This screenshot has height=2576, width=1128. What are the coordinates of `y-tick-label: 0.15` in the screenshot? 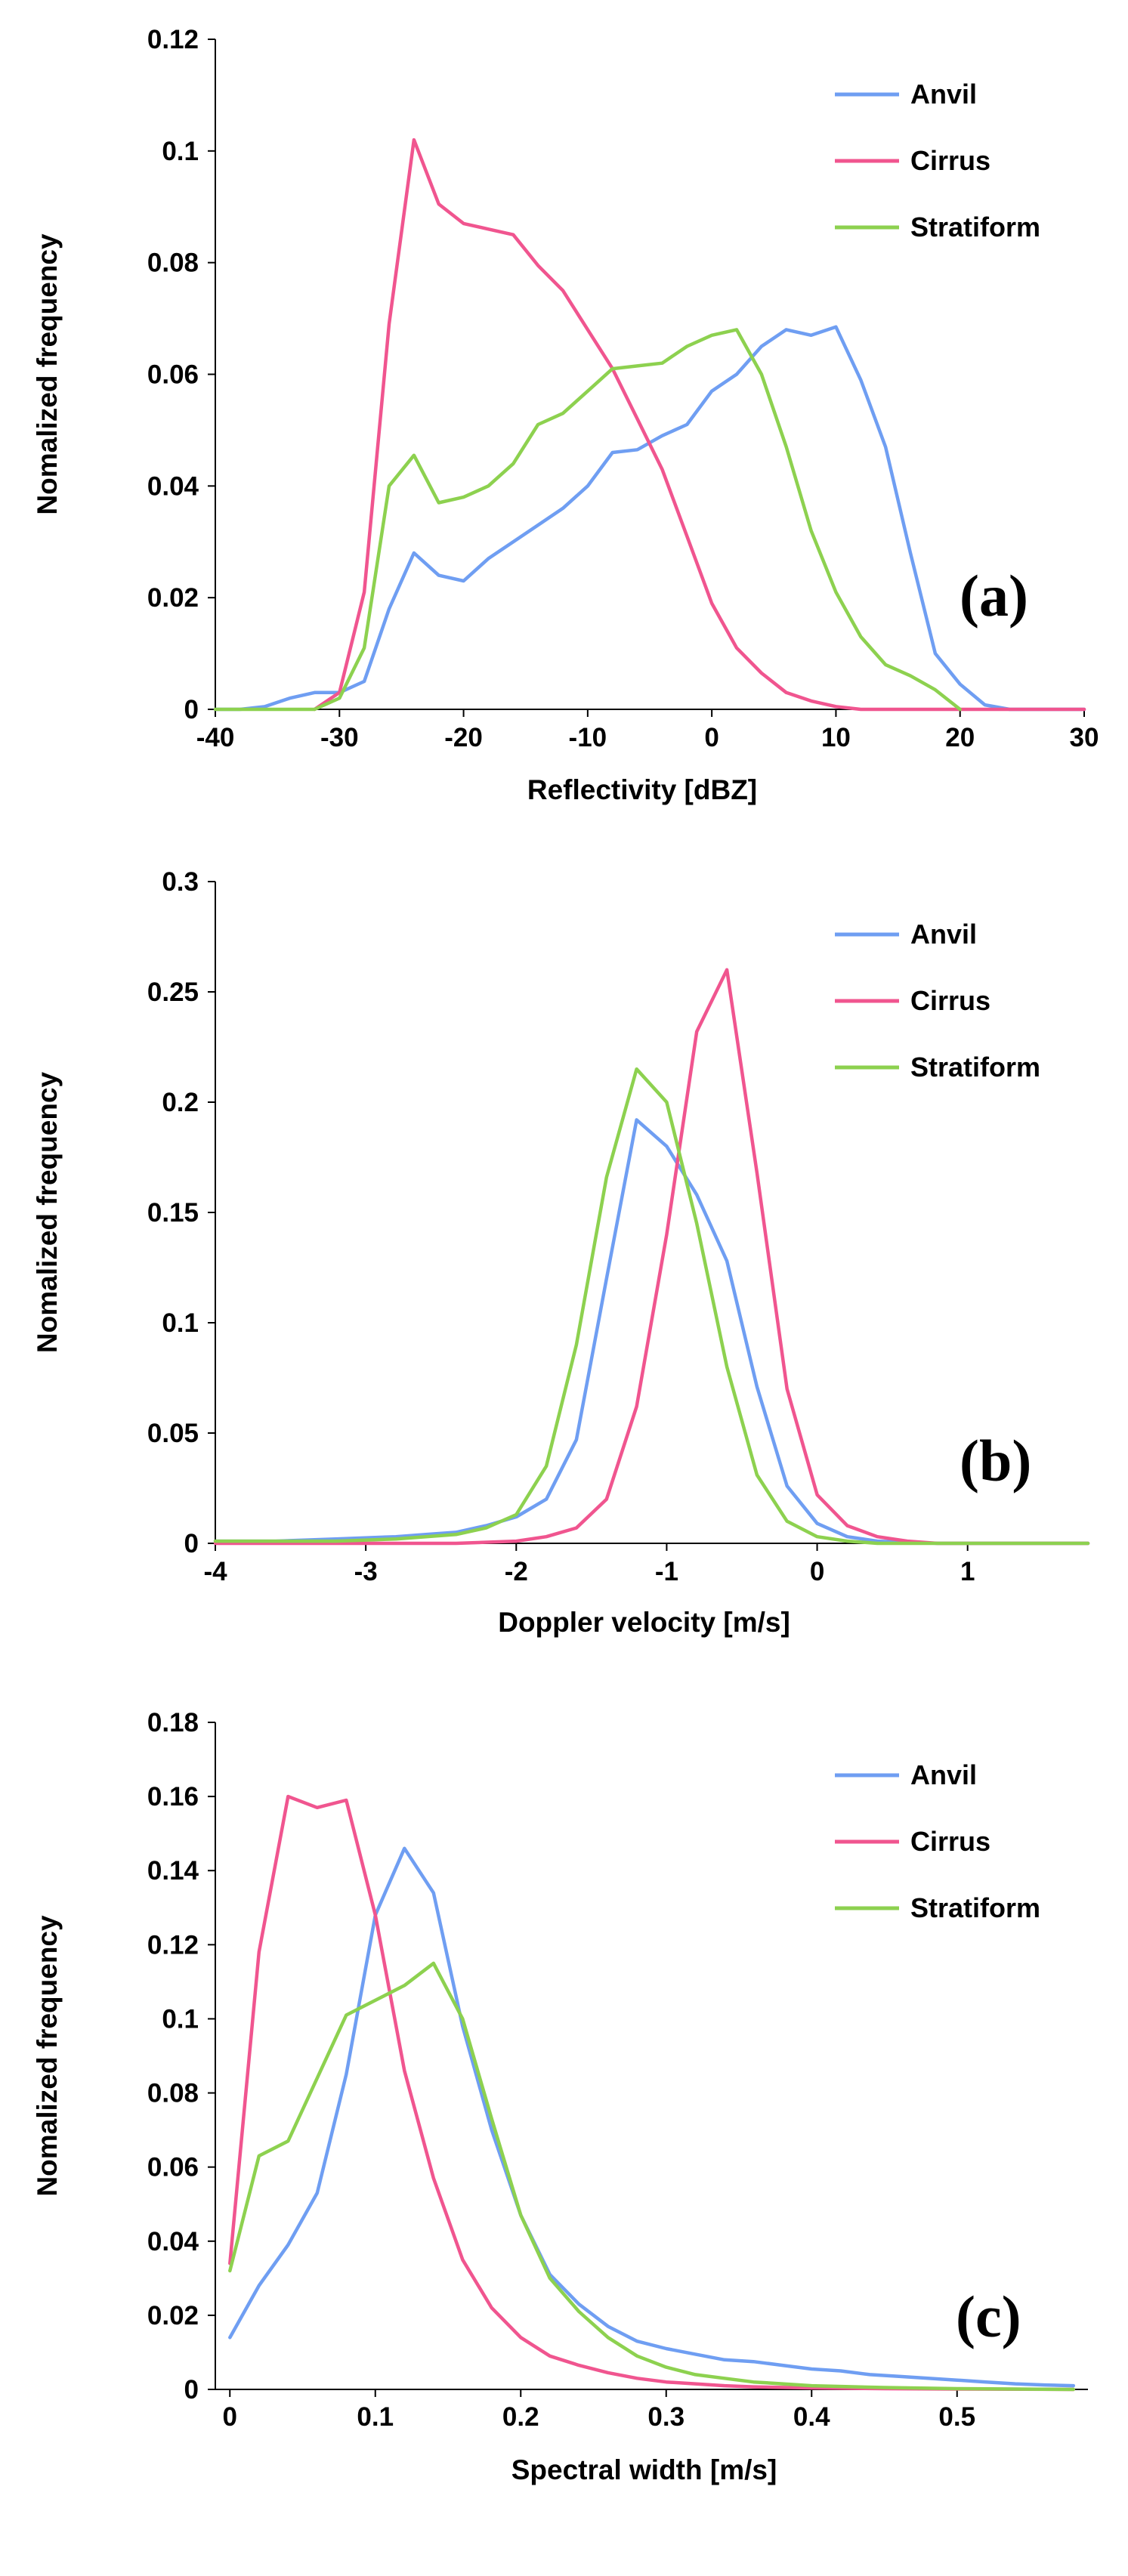 It's located at (173, 1213).